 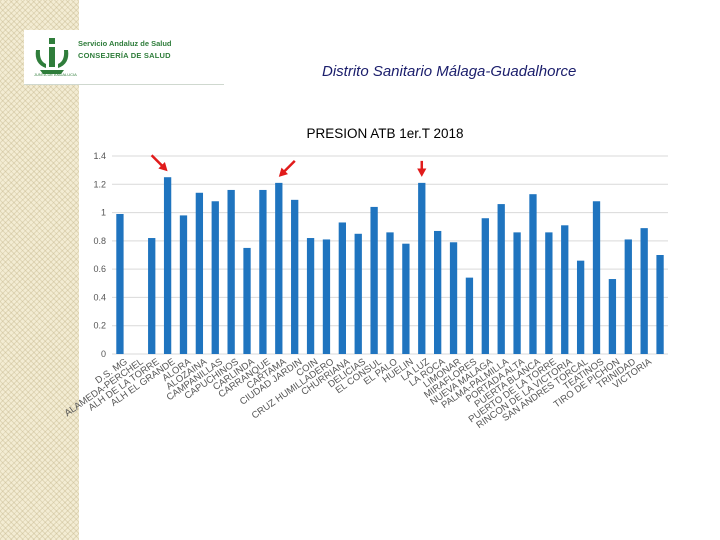 I want to click on logo-service-name: Servicio Andaluz de Salud, so click(x=125, y=43).